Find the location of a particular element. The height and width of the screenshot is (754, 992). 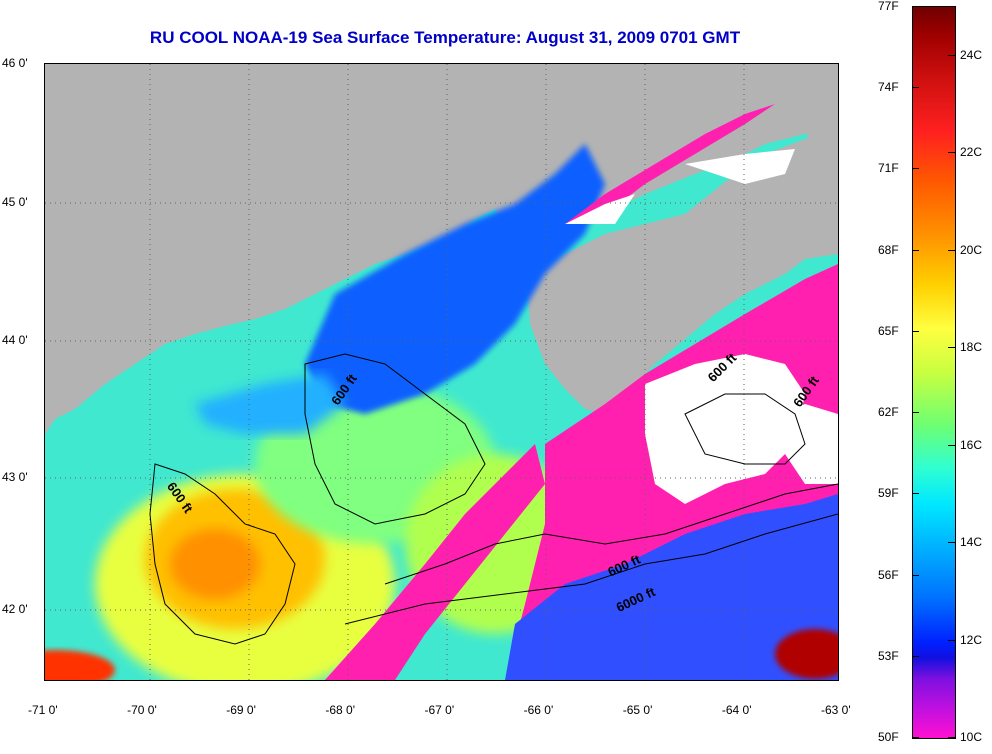

x-tick-label: -70 0' is located at coordinates (142, 710).